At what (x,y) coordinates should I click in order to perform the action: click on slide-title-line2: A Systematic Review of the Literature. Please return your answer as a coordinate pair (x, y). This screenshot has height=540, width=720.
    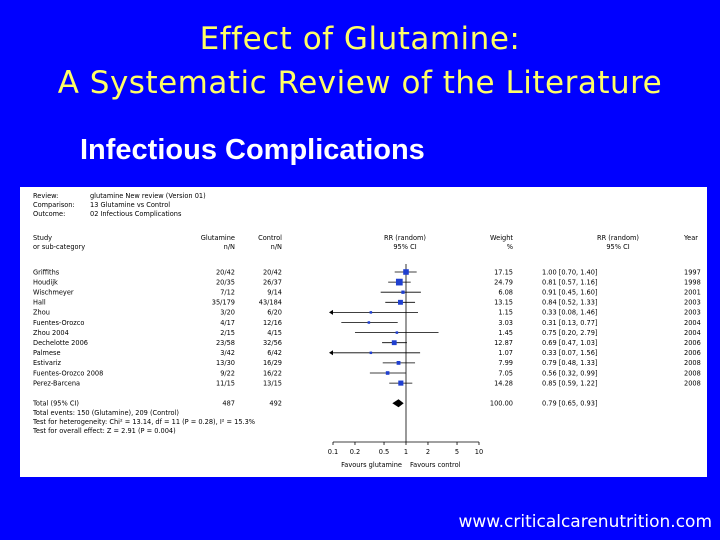
    Looking at the image, I should click on (360, 83).